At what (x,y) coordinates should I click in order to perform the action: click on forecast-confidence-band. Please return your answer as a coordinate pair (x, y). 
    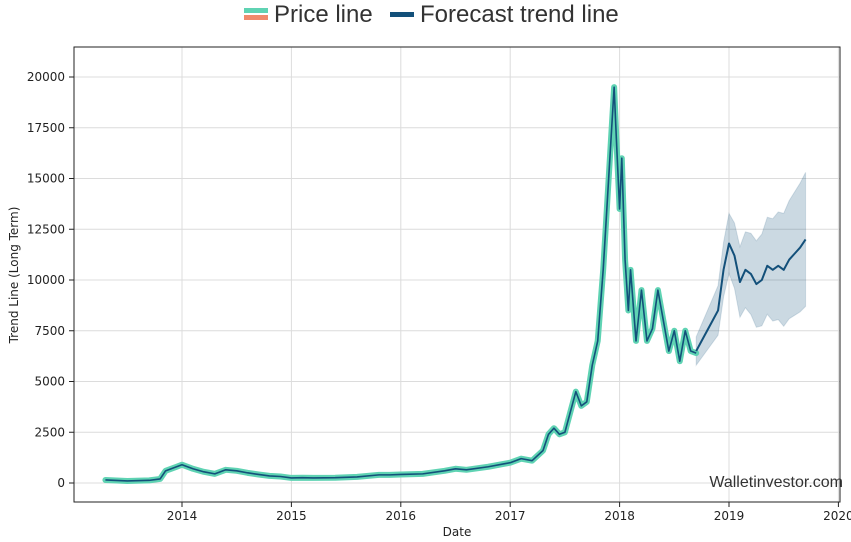
    Looking at the image, I should click on (751, 269).